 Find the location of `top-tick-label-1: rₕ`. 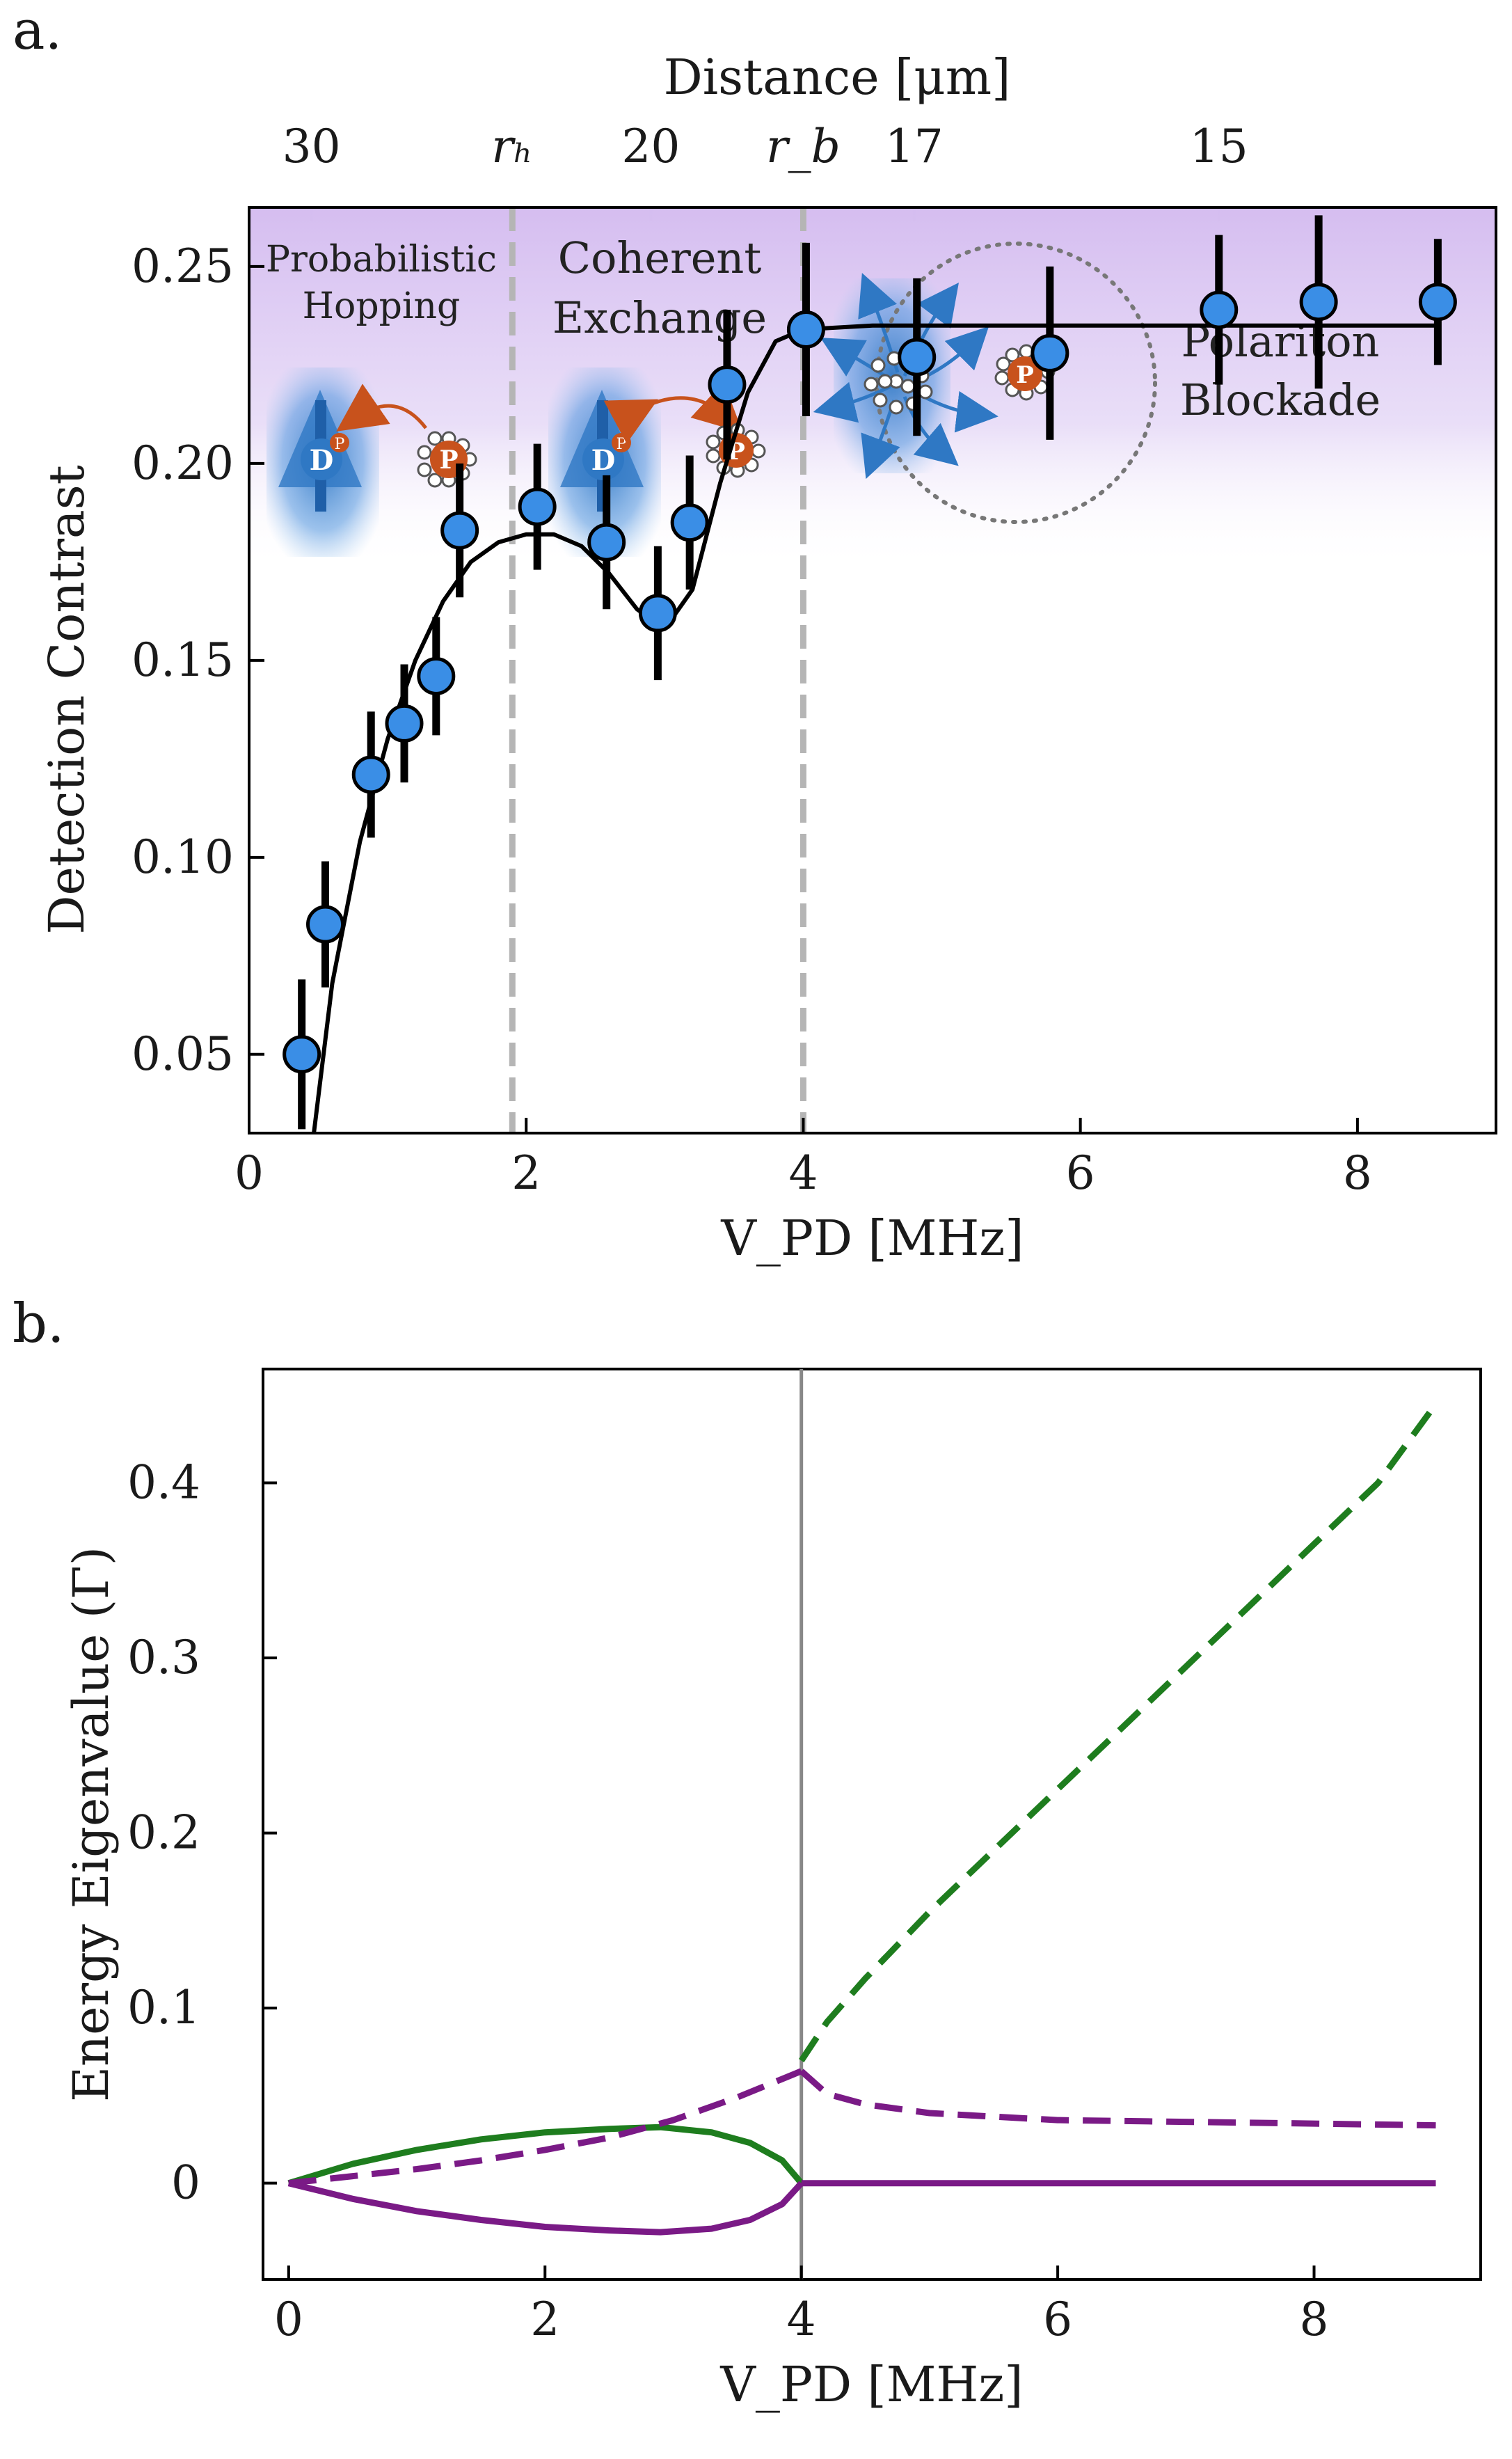

top-tick-label-1: rₕ is located at coordinates (512, 146).